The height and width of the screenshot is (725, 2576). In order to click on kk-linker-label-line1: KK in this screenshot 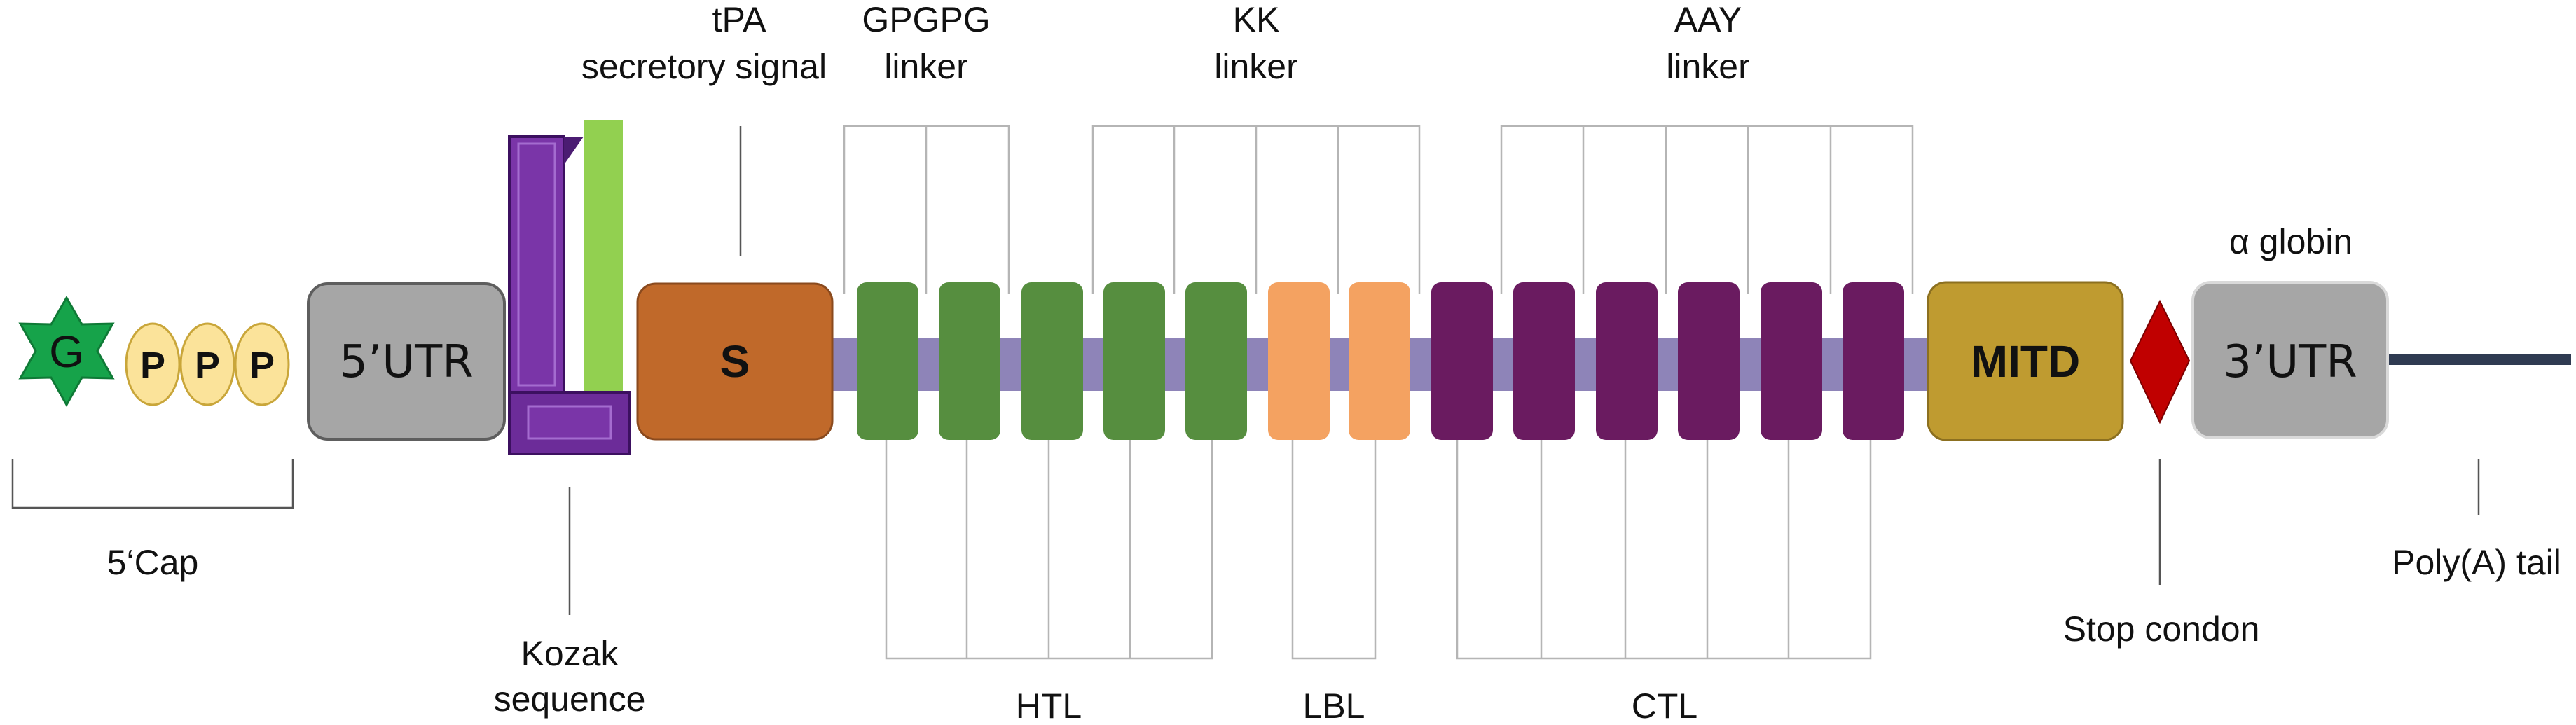, I will do `click(1256, 19)`.